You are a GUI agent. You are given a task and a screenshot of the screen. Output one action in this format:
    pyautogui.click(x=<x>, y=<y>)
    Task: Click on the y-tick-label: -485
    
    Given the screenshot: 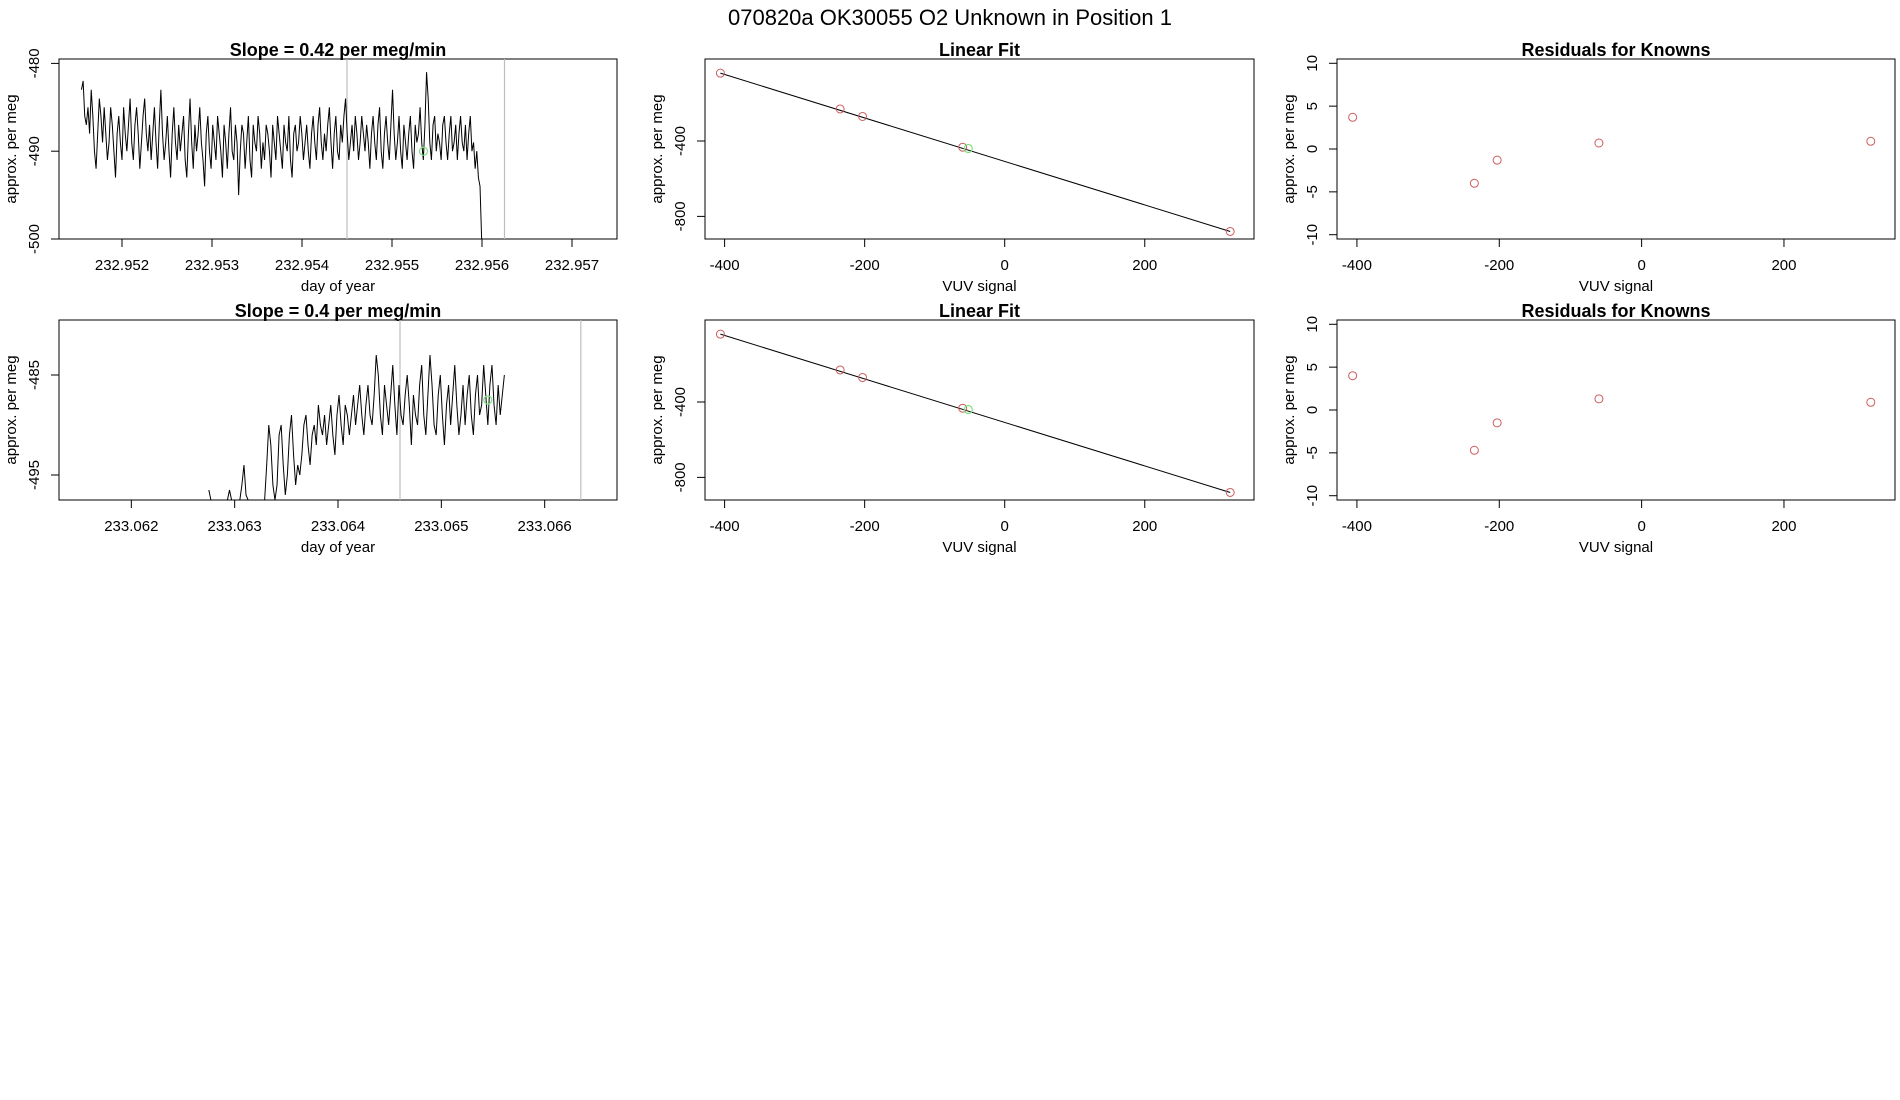 What is the action you would take?
    pyautogui.click(x=34, y=375)
    